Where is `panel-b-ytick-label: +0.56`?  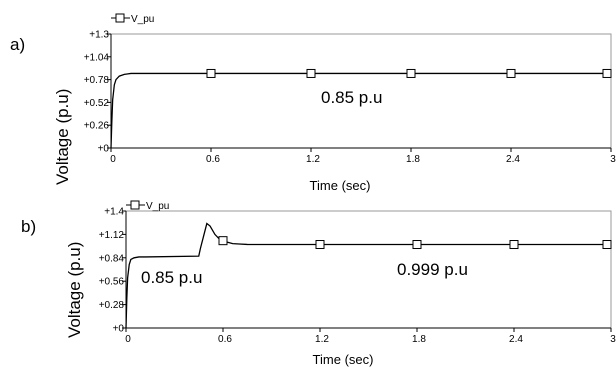
panel-b-ytick-label: +0.56 is located at coordinates (112, 282).